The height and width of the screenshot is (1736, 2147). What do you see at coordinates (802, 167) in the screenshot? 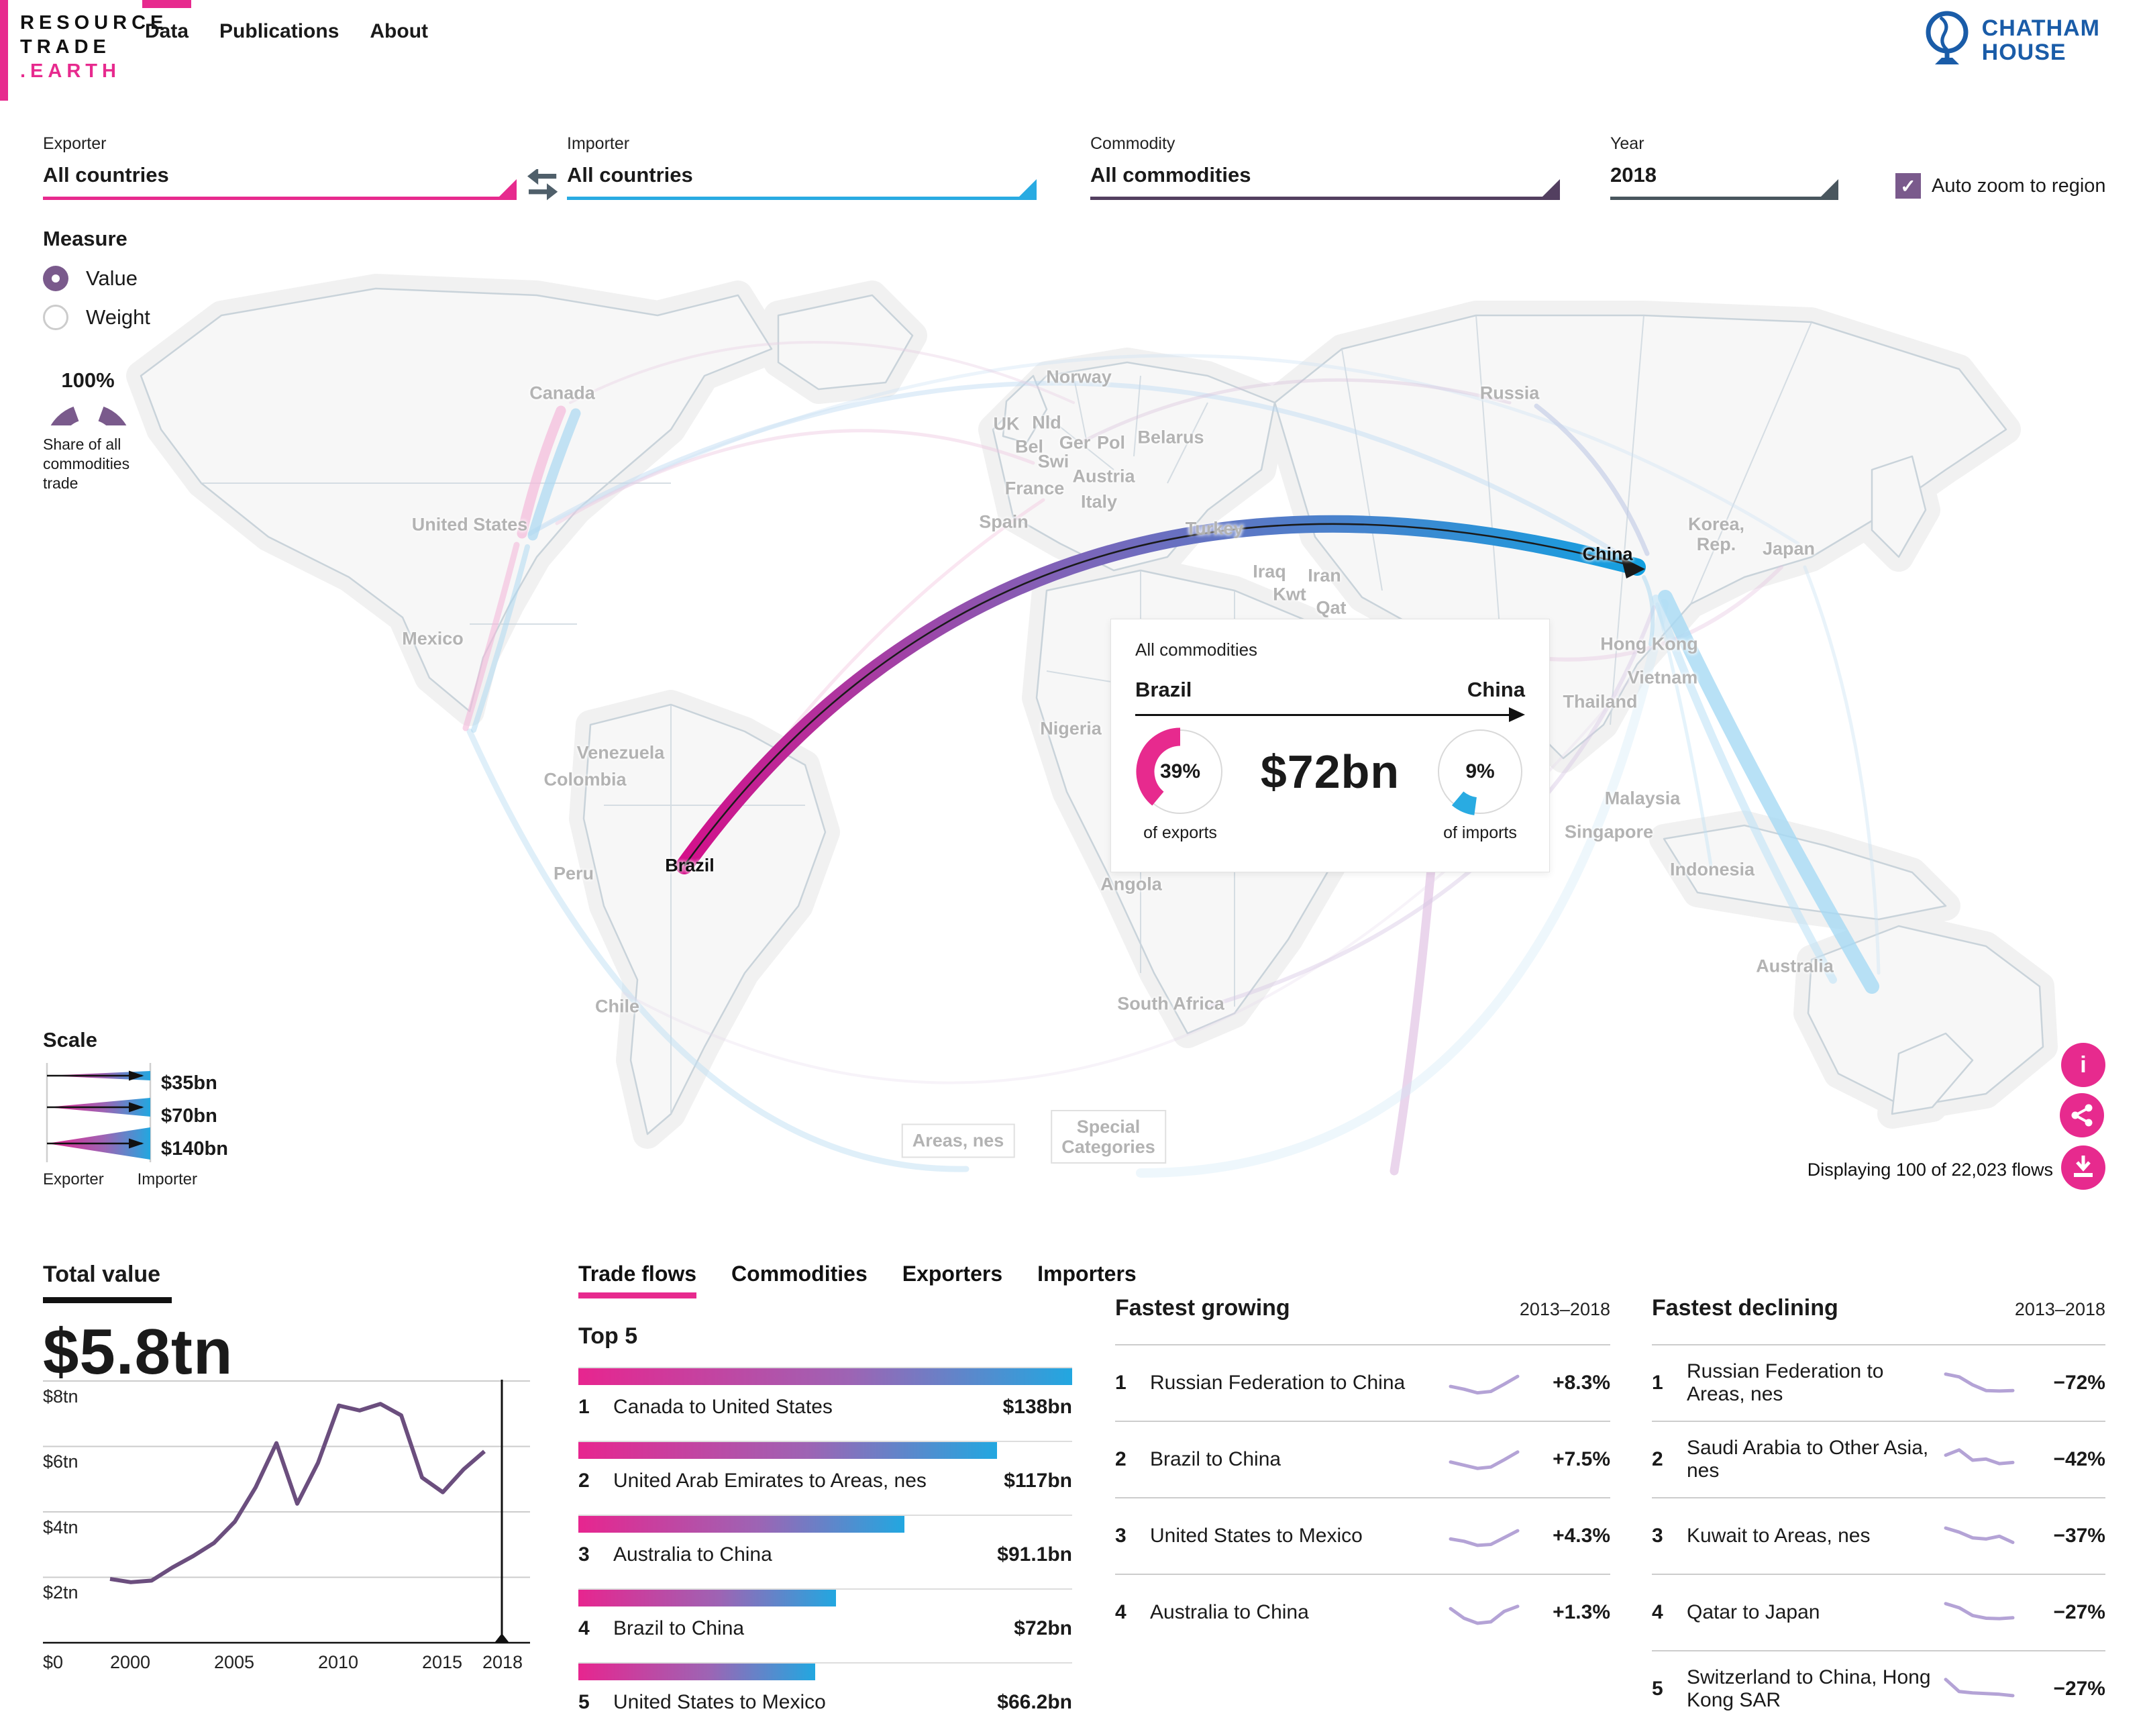
I see `importer-dropdown: Importer All countries` at bounding box center [802, 167].